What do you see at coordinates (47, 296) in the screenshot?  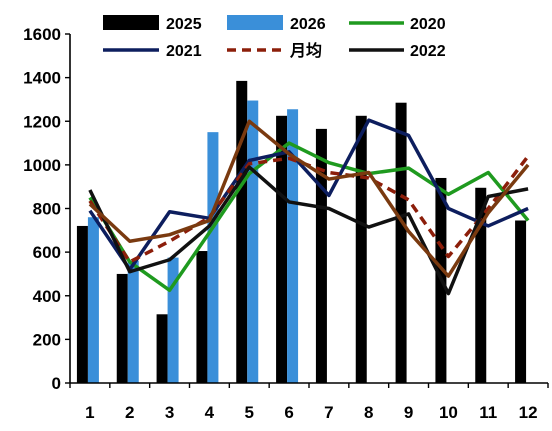 I see `y-tick-label-400: 400` at bounding box center [47, 296].